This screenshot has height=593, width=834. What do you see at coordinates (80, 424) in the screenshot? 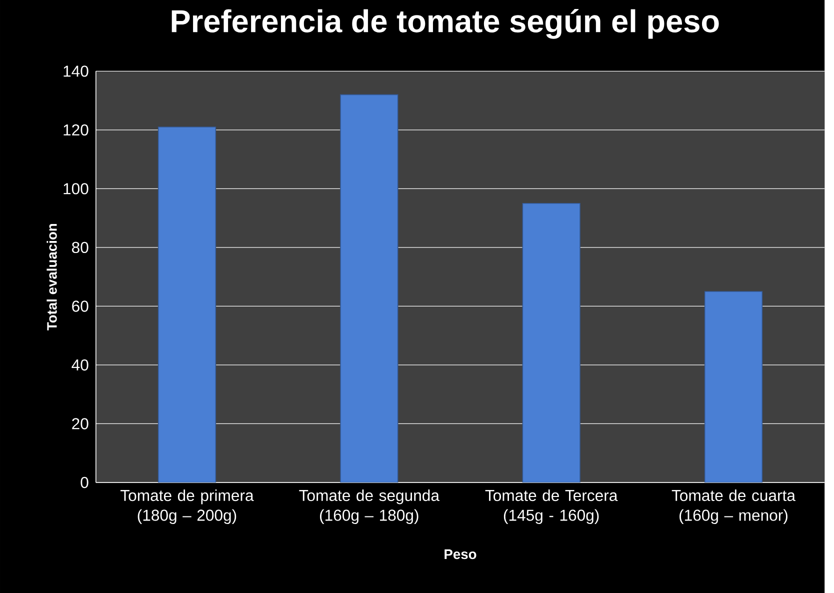
I see `y-tick-label: 20` at bounding box center [80, 424].